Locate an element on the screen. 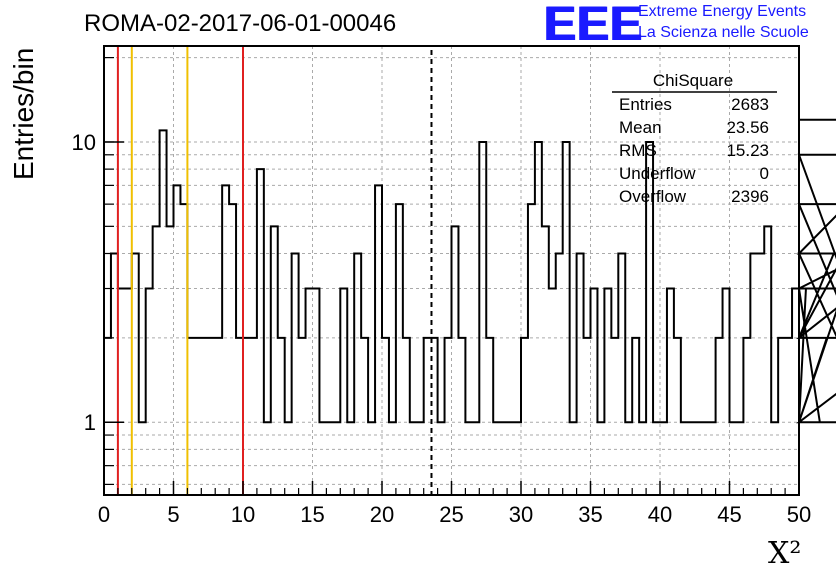 The height and width of the screenshot is (572, 836). x-tick-label: 40 is located at coordinates (660, 514).